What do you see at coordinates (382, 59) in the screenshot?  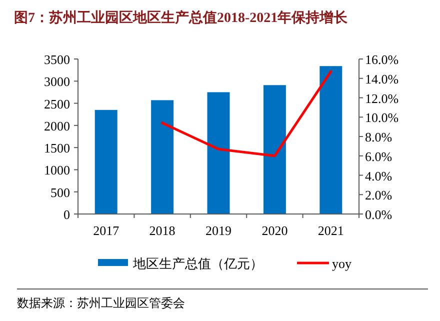 I see `y2-tick-label: 16.0%` at bounding box center [382, 59].